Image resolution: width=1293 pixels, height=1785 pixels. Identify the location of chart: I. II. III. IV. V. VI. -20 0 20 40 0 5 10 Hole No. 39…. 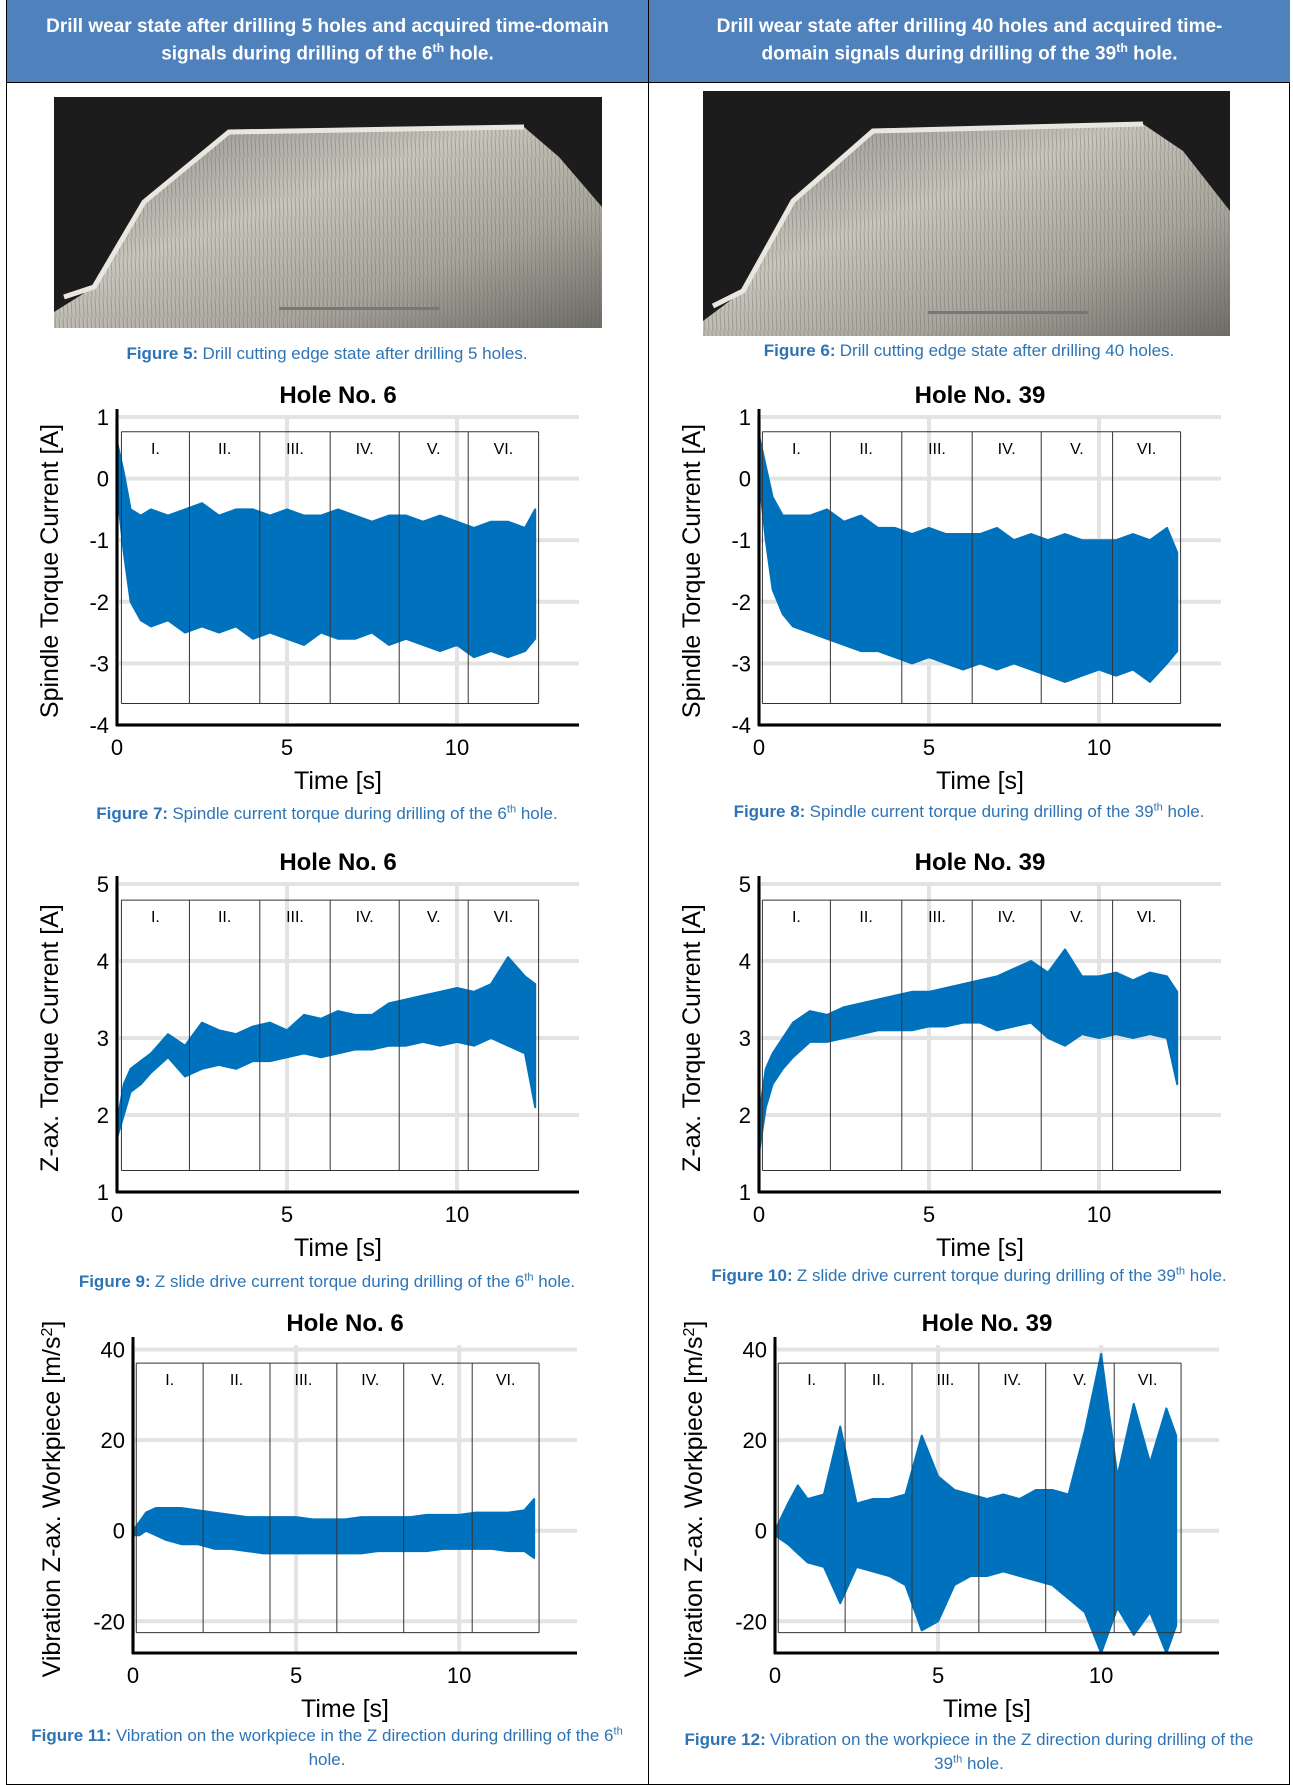
(949, 1516).